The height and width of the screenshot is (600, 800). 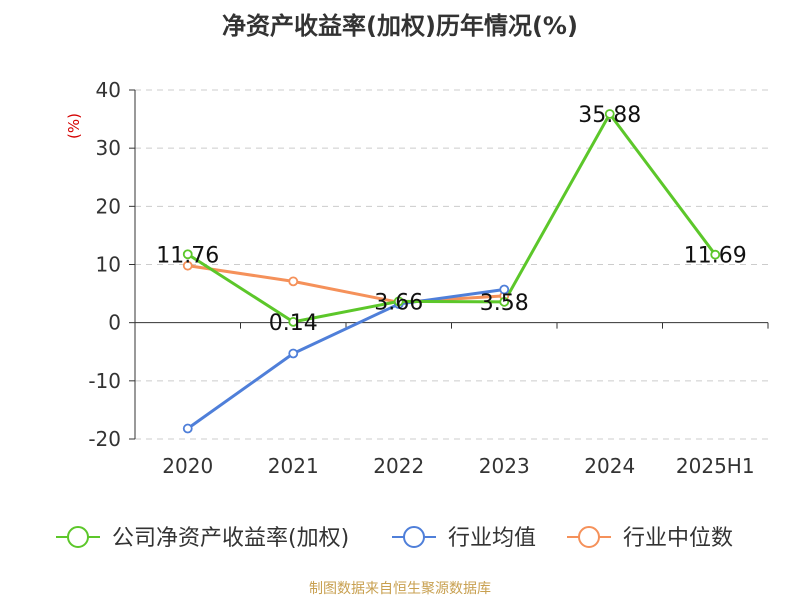 What do you see at coordinates (108, 148) in the screenshot?
I see `y-tick-label: 30` at bounding box center [108, 148].